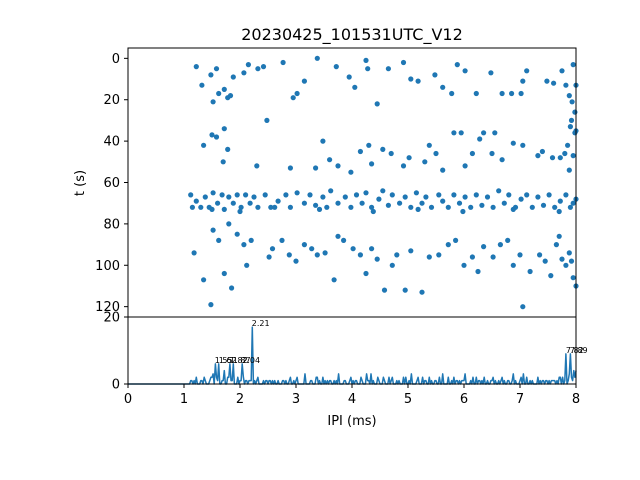 The image size is (640, 480). Describe the element at coordinates (111, 142) in the screenshot. I see `scatter-y-tick-label: 40` at that location.